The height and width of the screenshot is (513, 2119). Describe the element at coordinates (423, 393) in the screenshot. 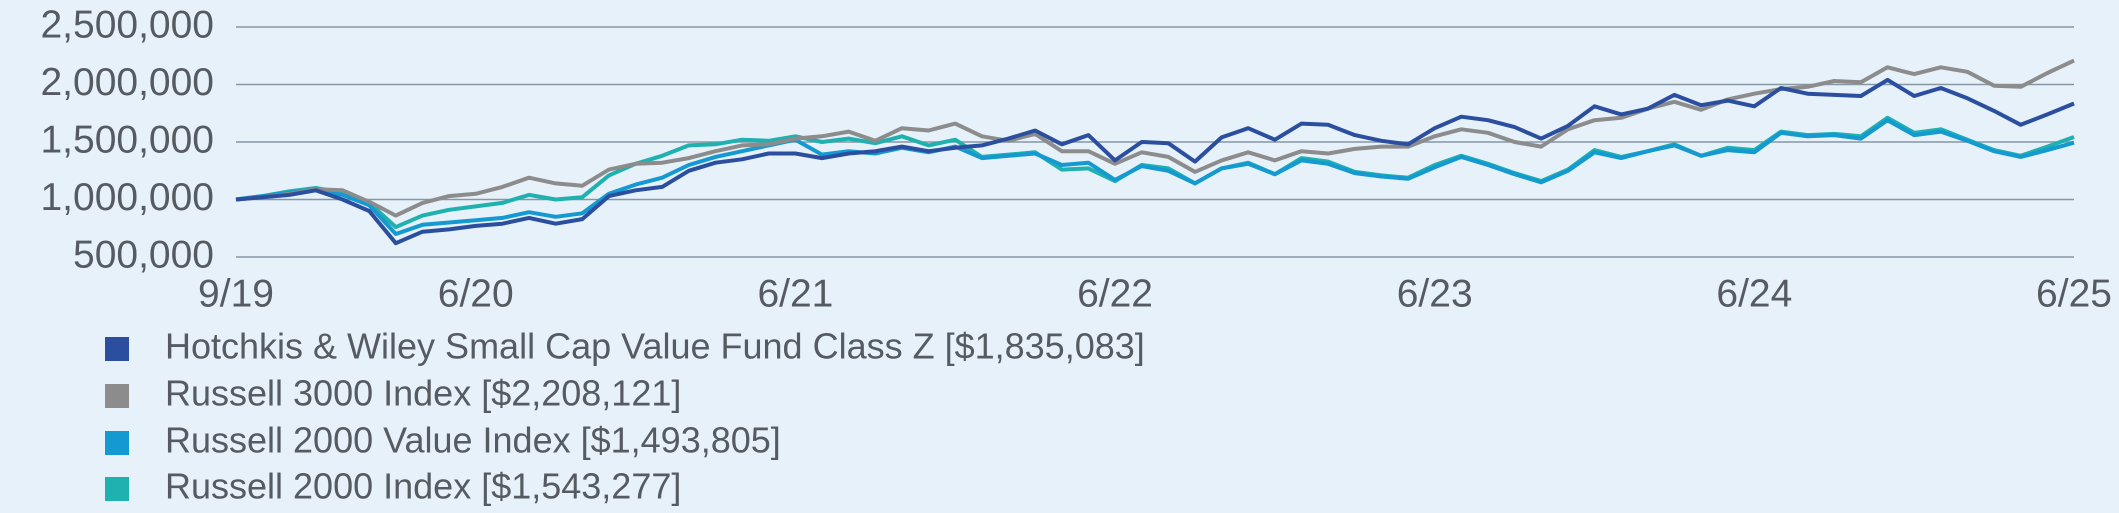

I see `legend-label: Russell 3000 Index [$2,208,121]` at that location.